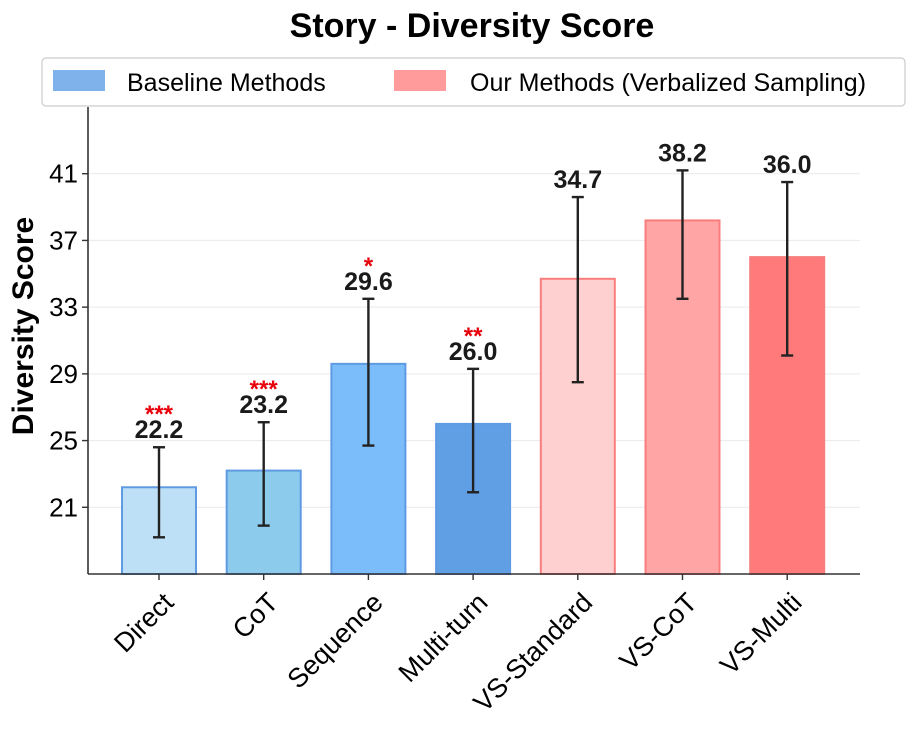 The height and width of the screenshot is (732, 914). Describe the element at coordinates (63, 441) in the screenshot. I see `y-tick-label: 25` at that location.